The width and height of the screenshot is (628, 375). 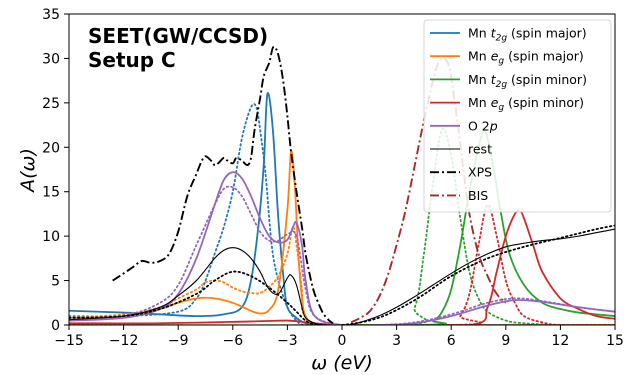 I want to click on legend-label: Mn eg (spin major), so click(x=526, y=58).